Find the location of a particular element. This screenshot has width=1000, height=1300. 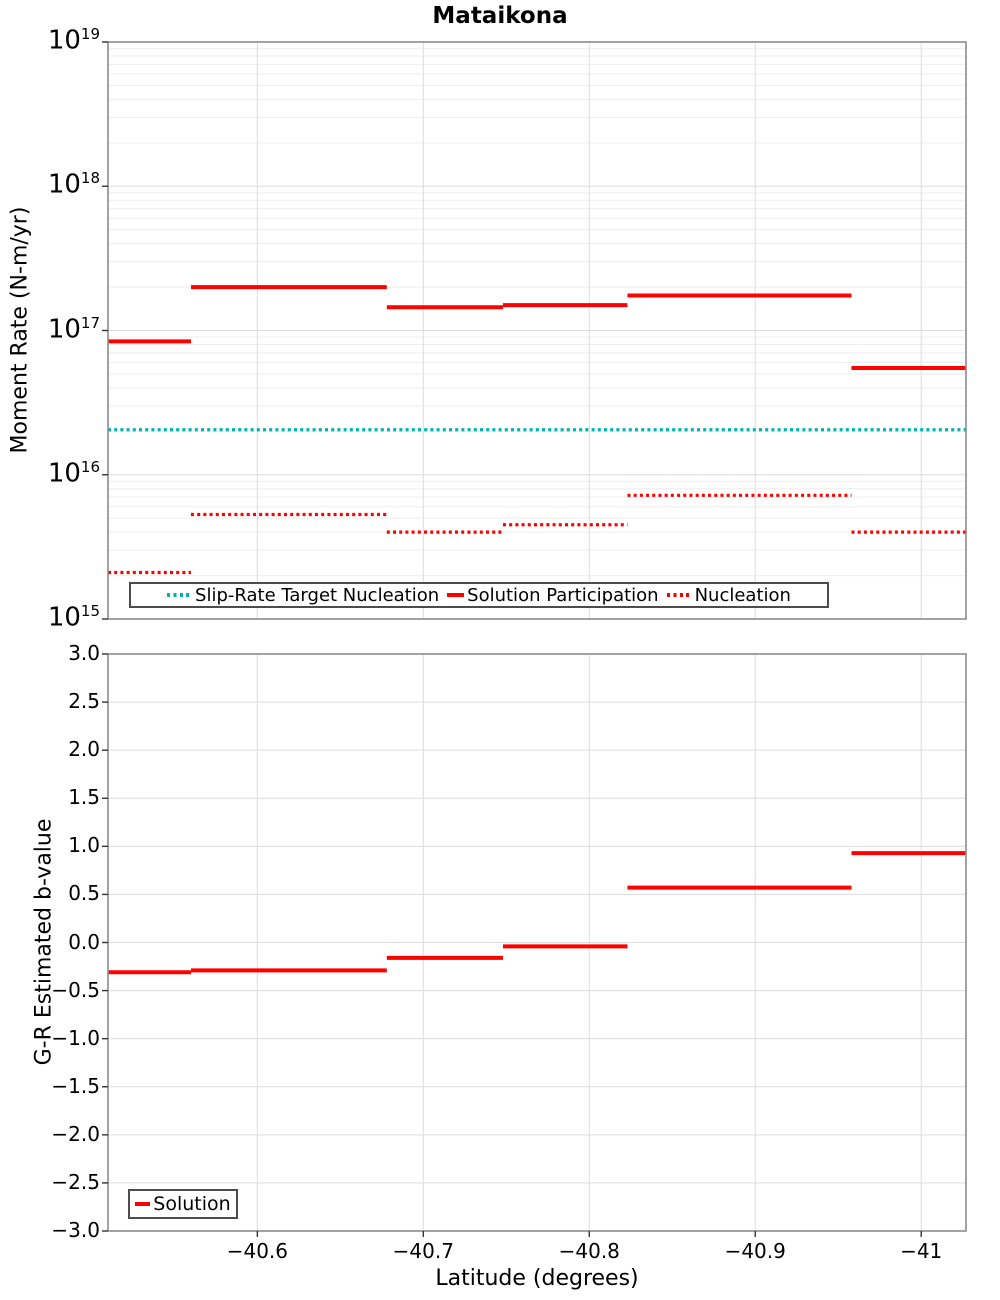

legend-item-solution-participation: Solution Participation is located at coordinates (553, 595).